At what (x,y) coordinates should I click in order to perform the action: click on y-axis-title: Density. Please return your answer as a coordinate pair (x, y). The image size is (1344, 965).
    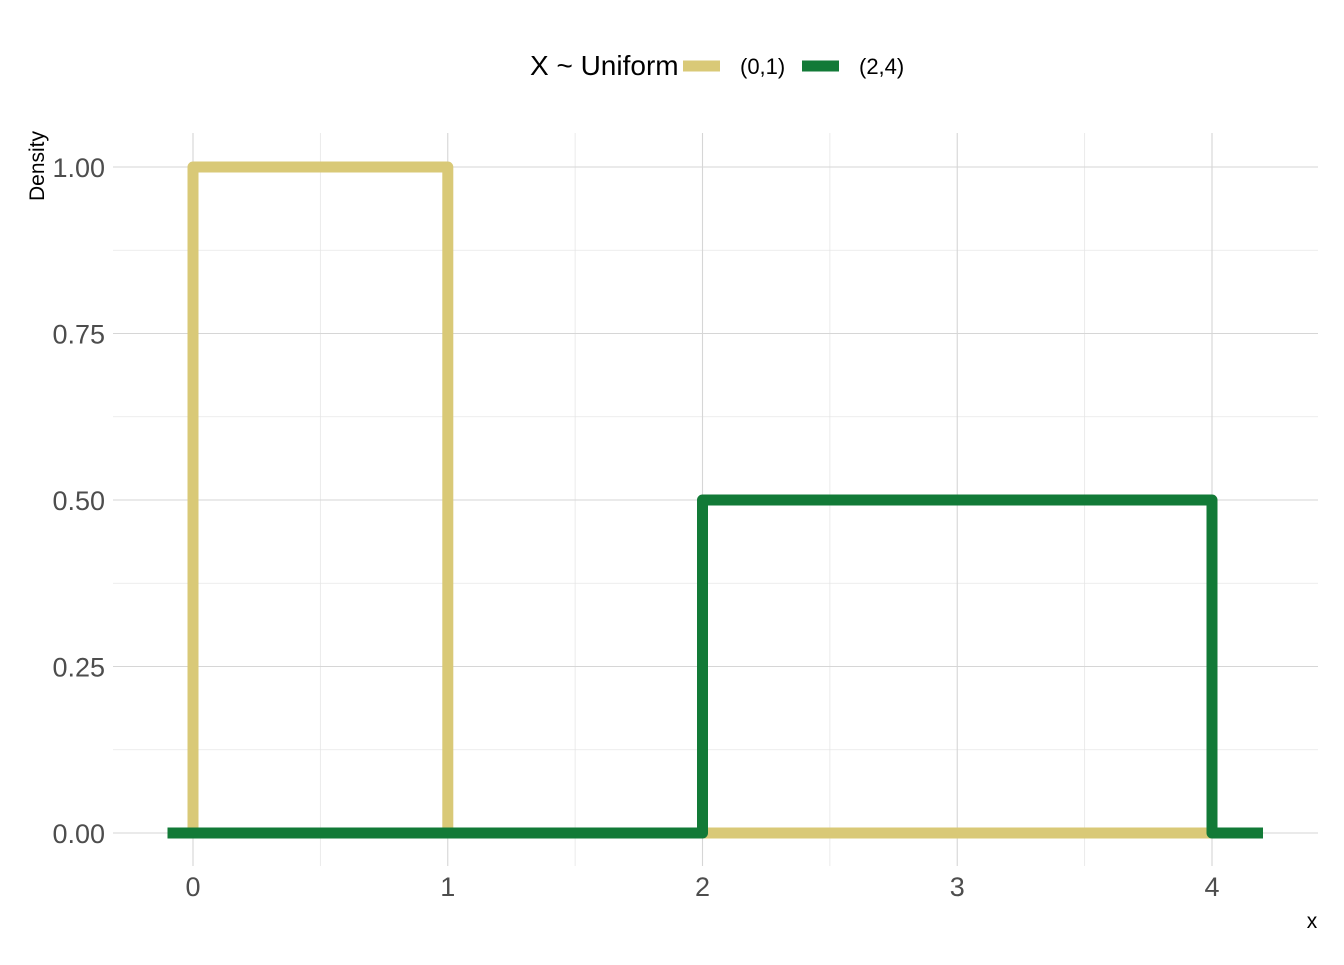
    Looking at the image, I should click on (37, 165).